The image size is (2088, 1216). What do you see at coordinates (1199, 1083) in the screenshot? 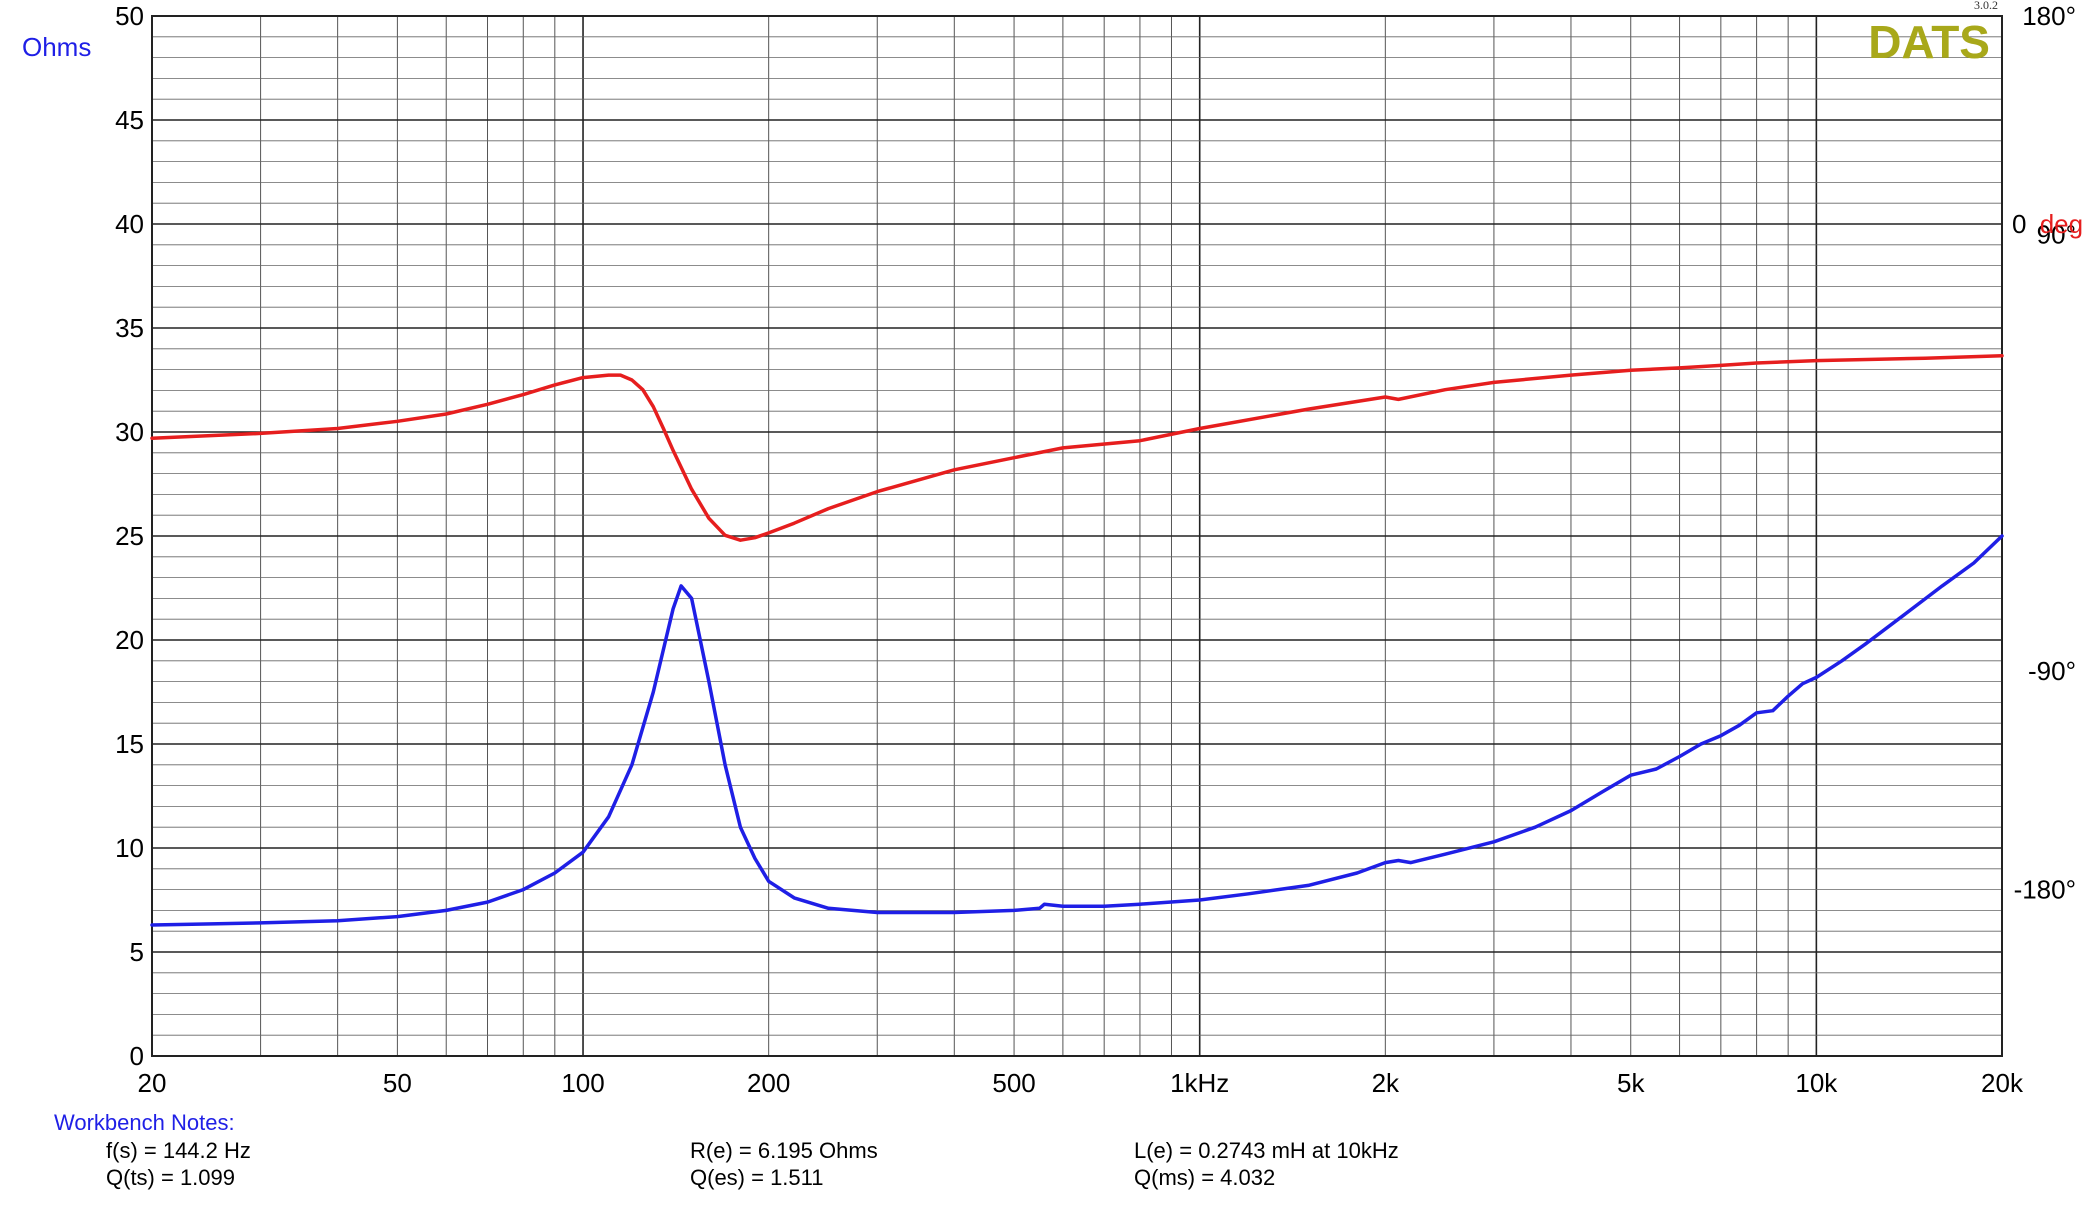
I see `x-tick-label: 1kHz` at bounding box center [1199, 1083].